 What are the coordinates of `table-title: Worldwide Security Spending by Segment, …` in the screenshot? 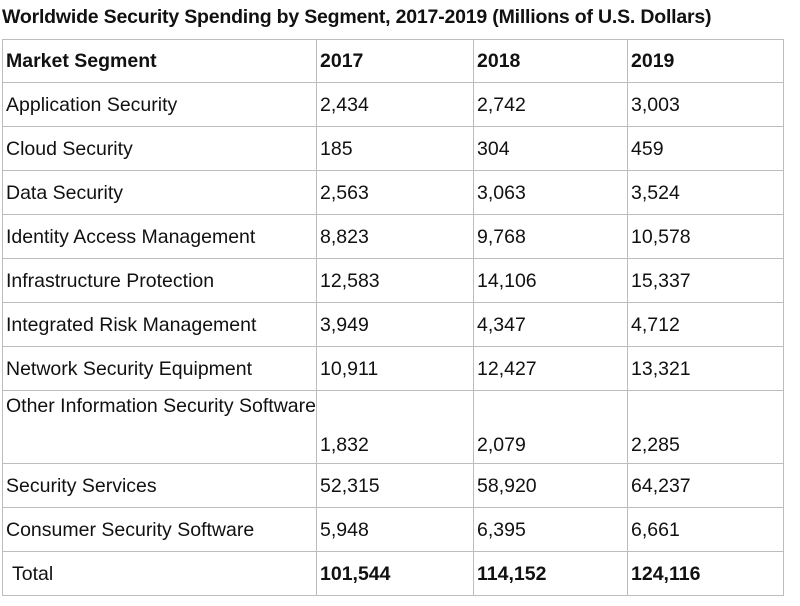 It's located at (357, 17).